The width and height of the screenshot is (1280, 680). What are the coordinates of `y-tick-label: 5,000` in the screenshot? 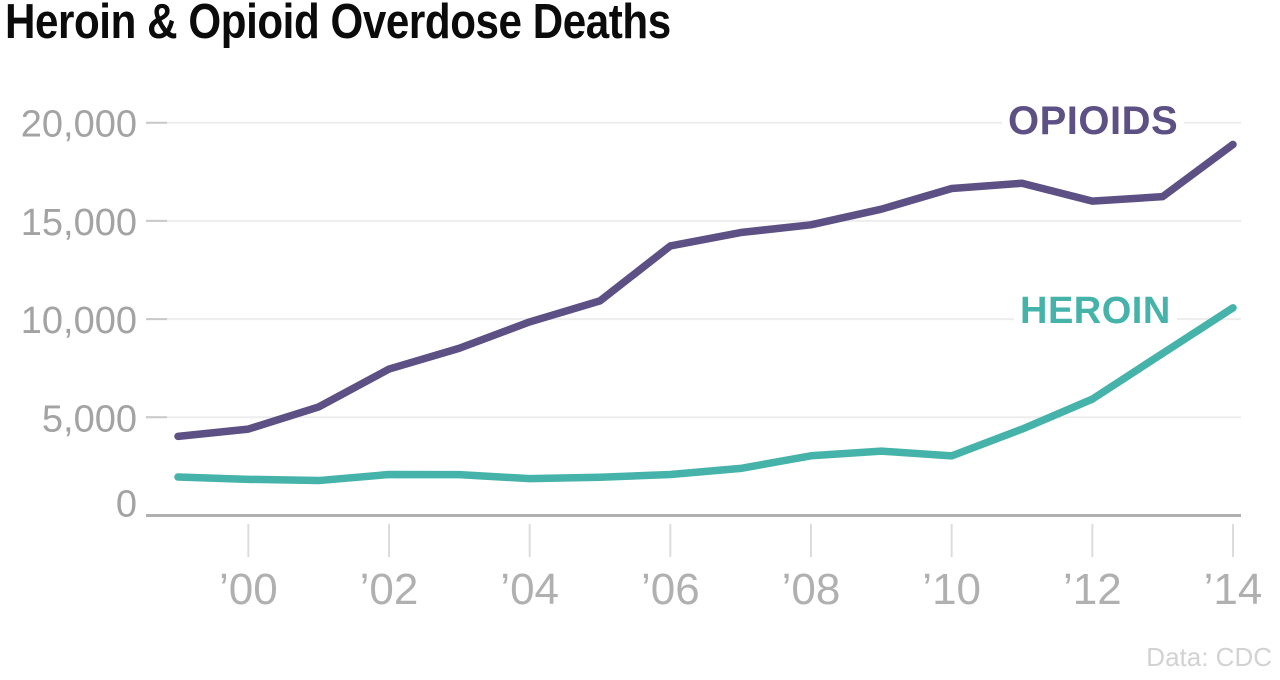 It's located at (89, 419).